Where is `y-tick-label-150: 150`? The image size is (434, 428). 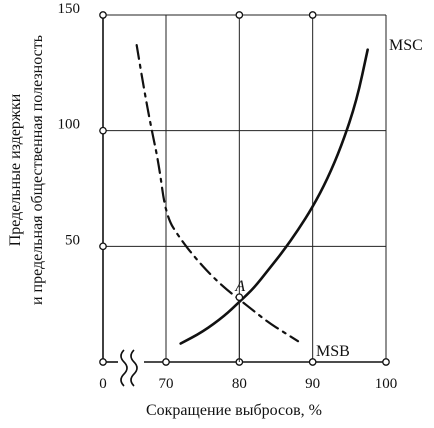 y-tick-label-150: 150 is located at coordinates (69, 9).